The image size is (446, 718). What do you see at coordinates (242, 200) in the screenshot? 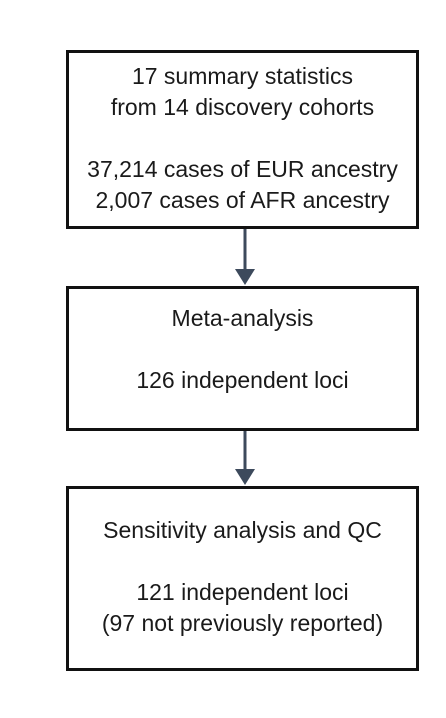
I see `step-text: 2,007 cases of AFR ancestry` at bounding box center [242, 200].